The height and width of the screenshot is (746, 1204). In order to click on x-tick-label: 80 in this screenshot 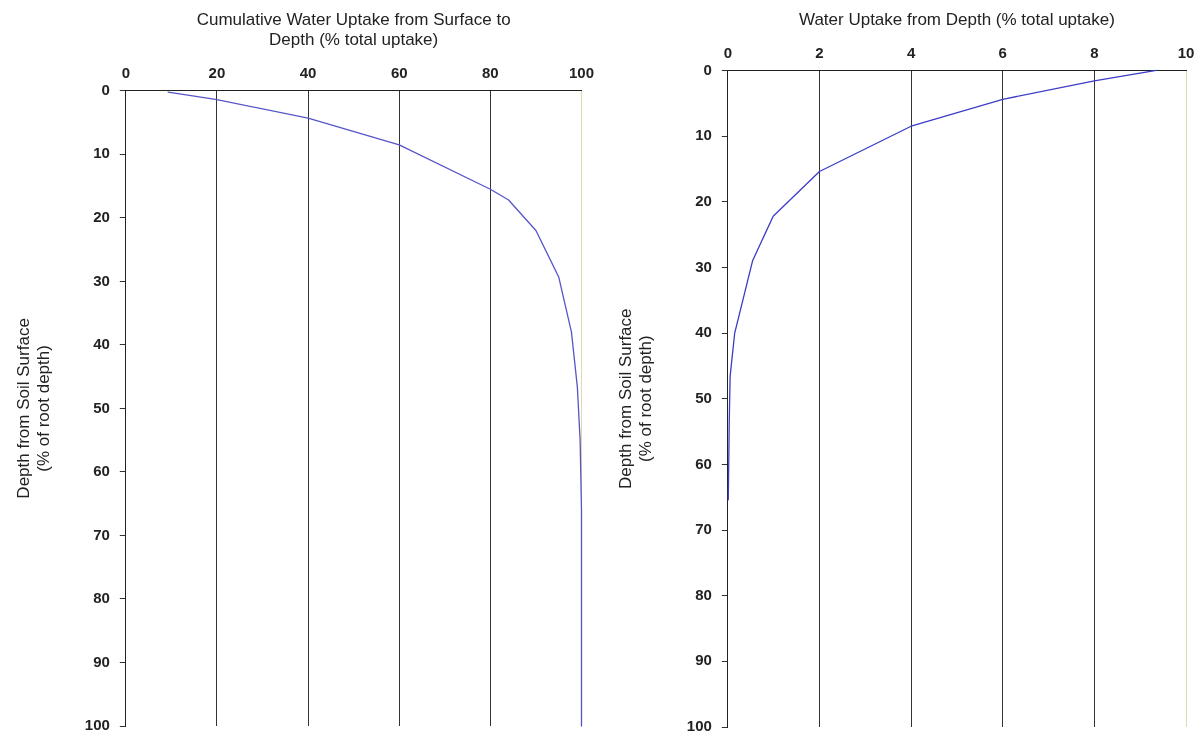, I will do `click(490, 72)`.